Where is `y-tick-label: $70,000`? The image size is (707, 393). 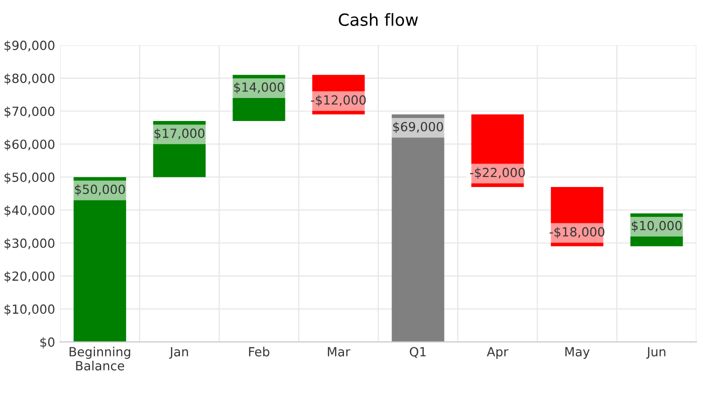 y-tick-label: $70,000 is located at coordinates (29, 112).